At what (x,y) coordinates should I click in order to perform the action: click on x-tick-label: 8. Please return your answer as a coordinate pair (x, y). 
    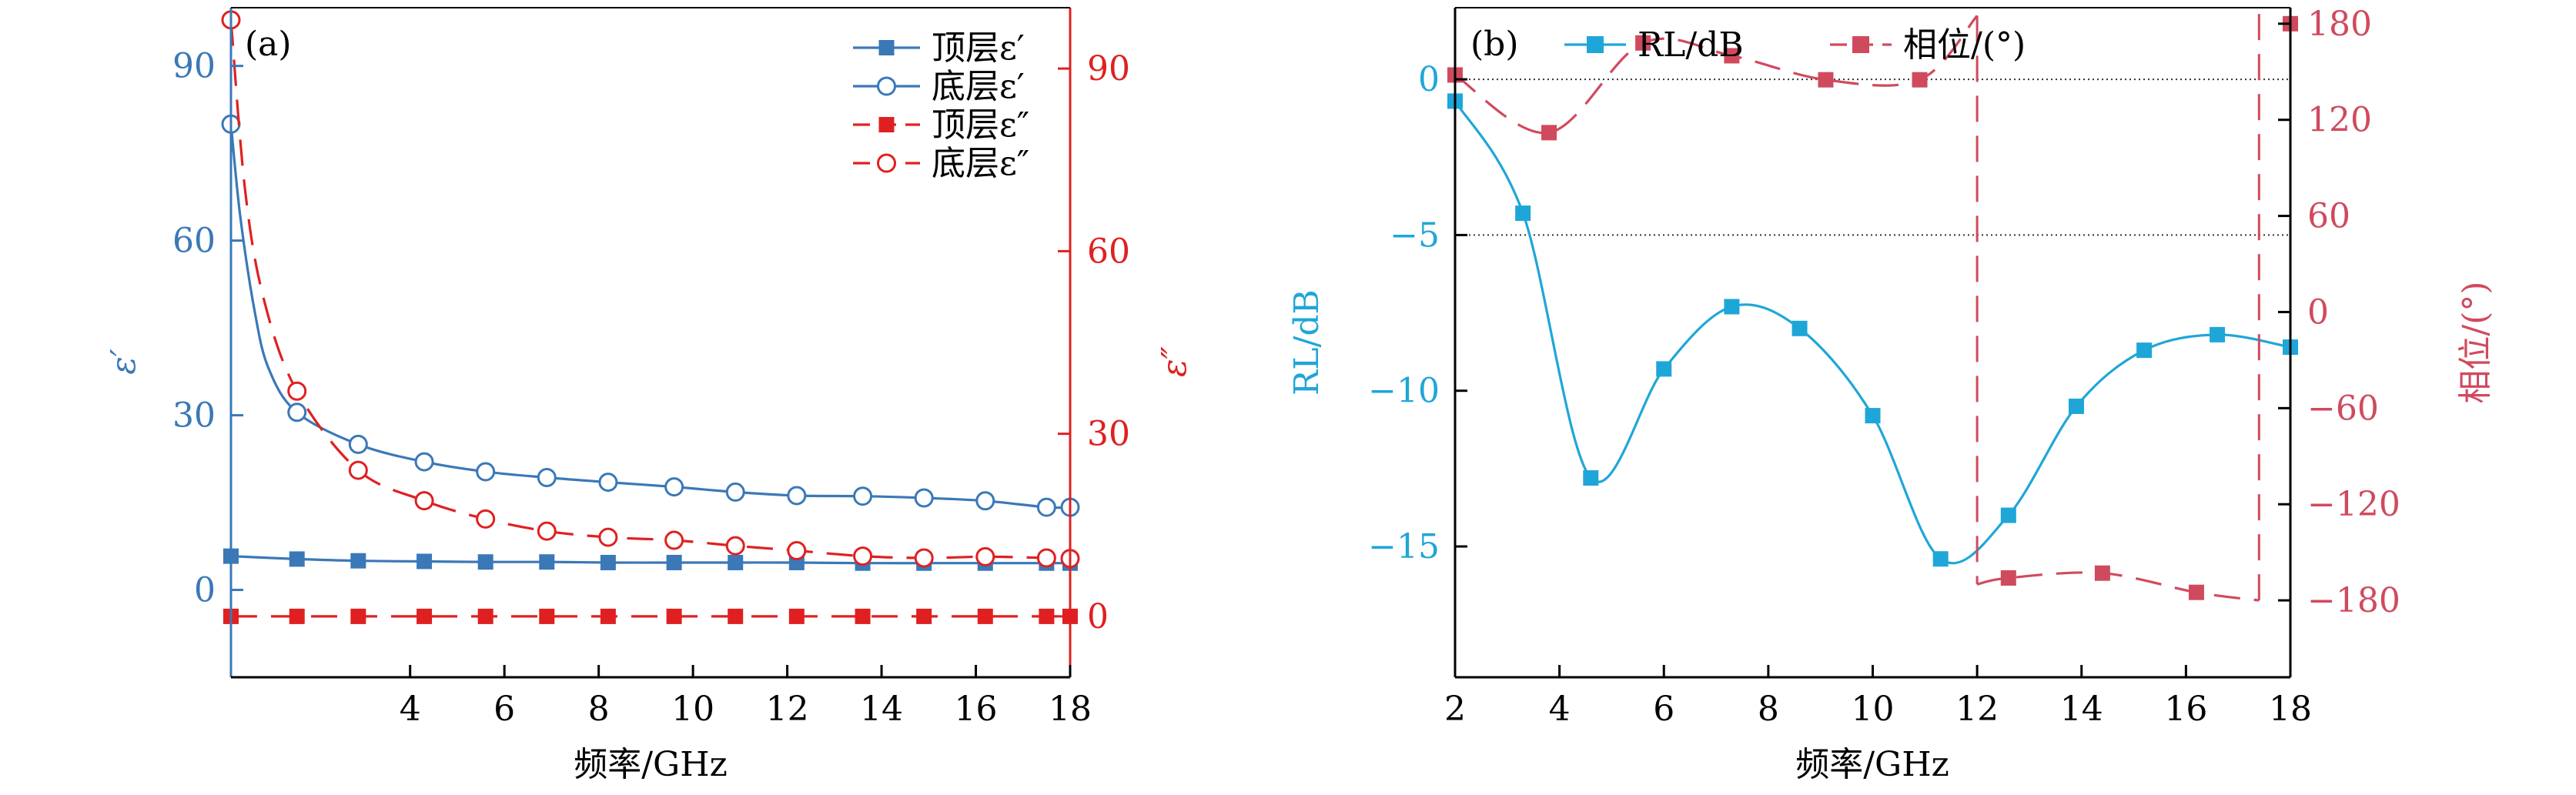
    Looking at the image, I should click on (1769, 709).